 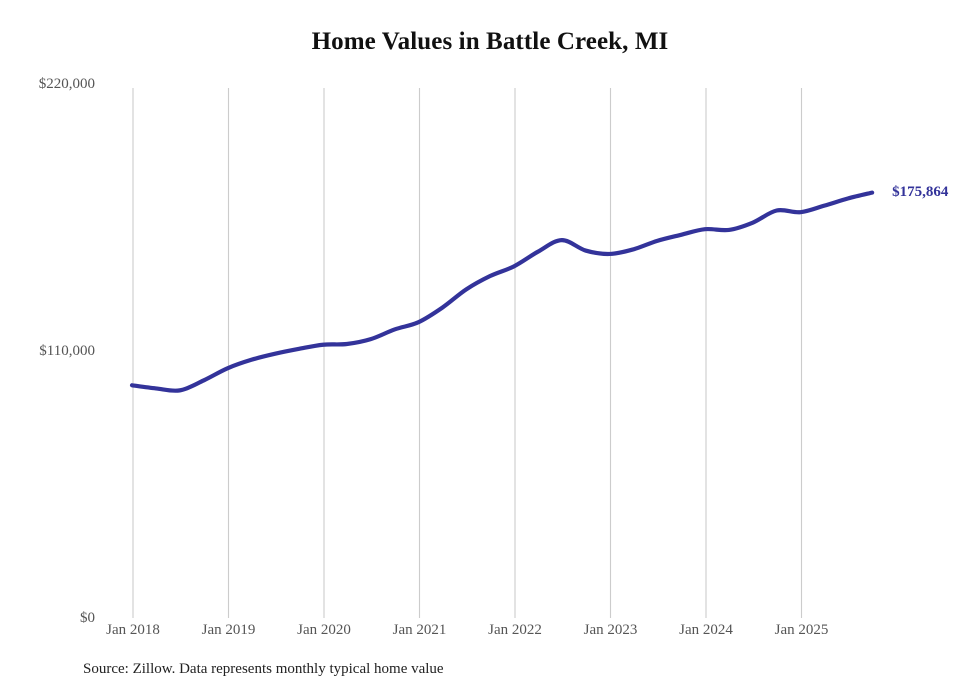 I want to click on end-value-label: $175,864, so click(x=920, y=191).